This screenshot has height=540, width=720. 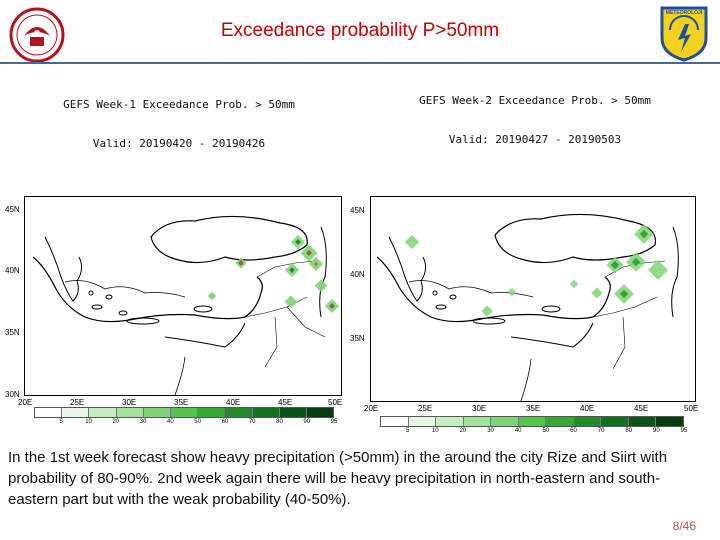 I want to click on map-week1-lon-20e: 20E, so click(x=25, y=402).